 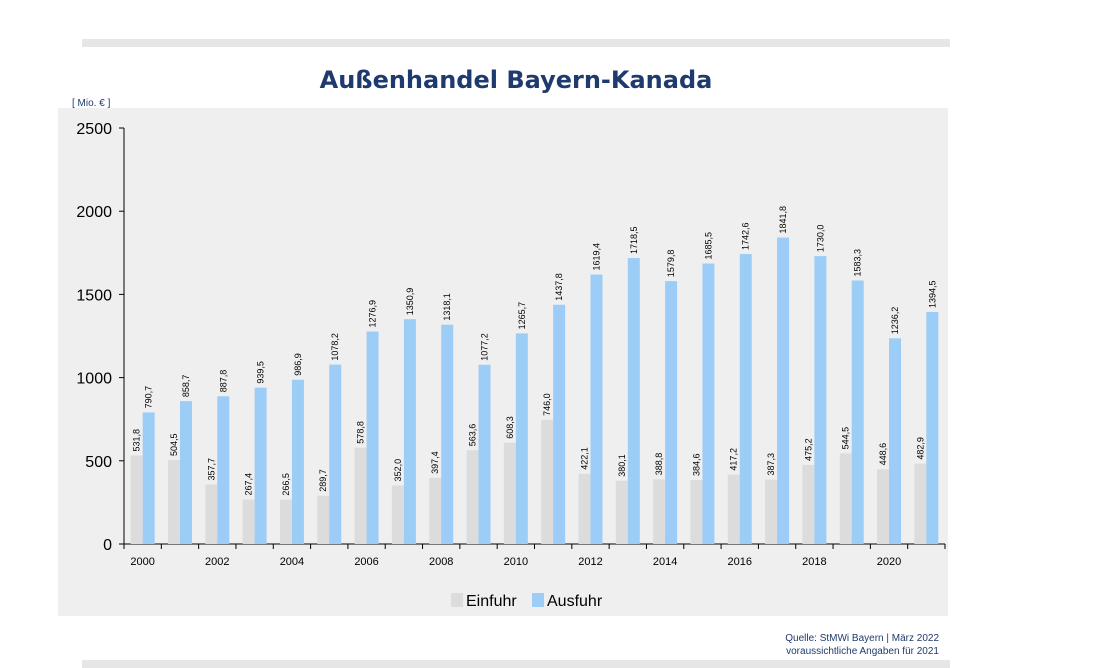 I want to click on data-label: 289,7, so click(x=323, y=480).